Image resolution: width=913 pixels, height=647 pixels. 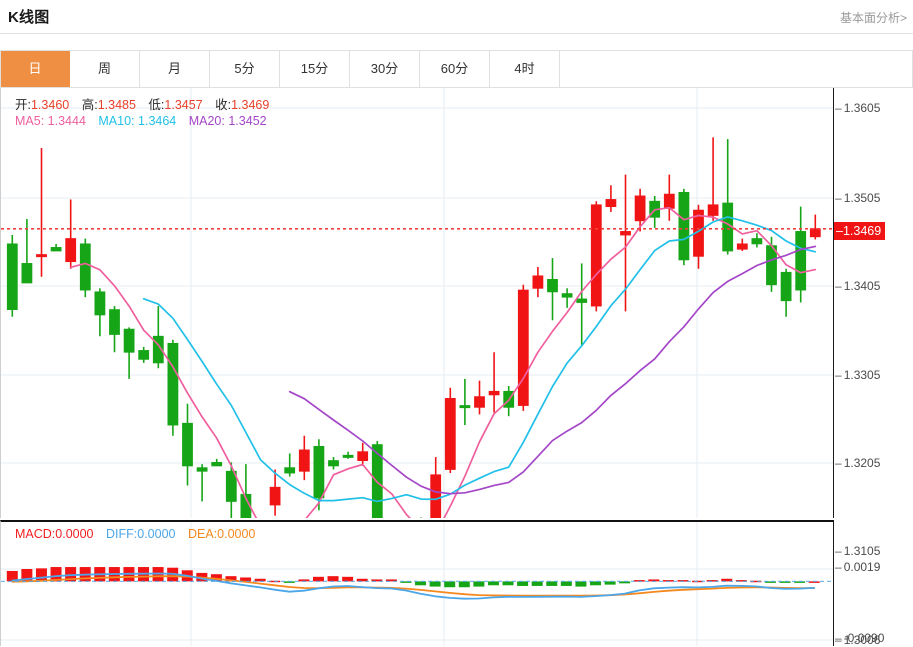 I want to click on open-value: 1.3460, so click(x=50, y=105).